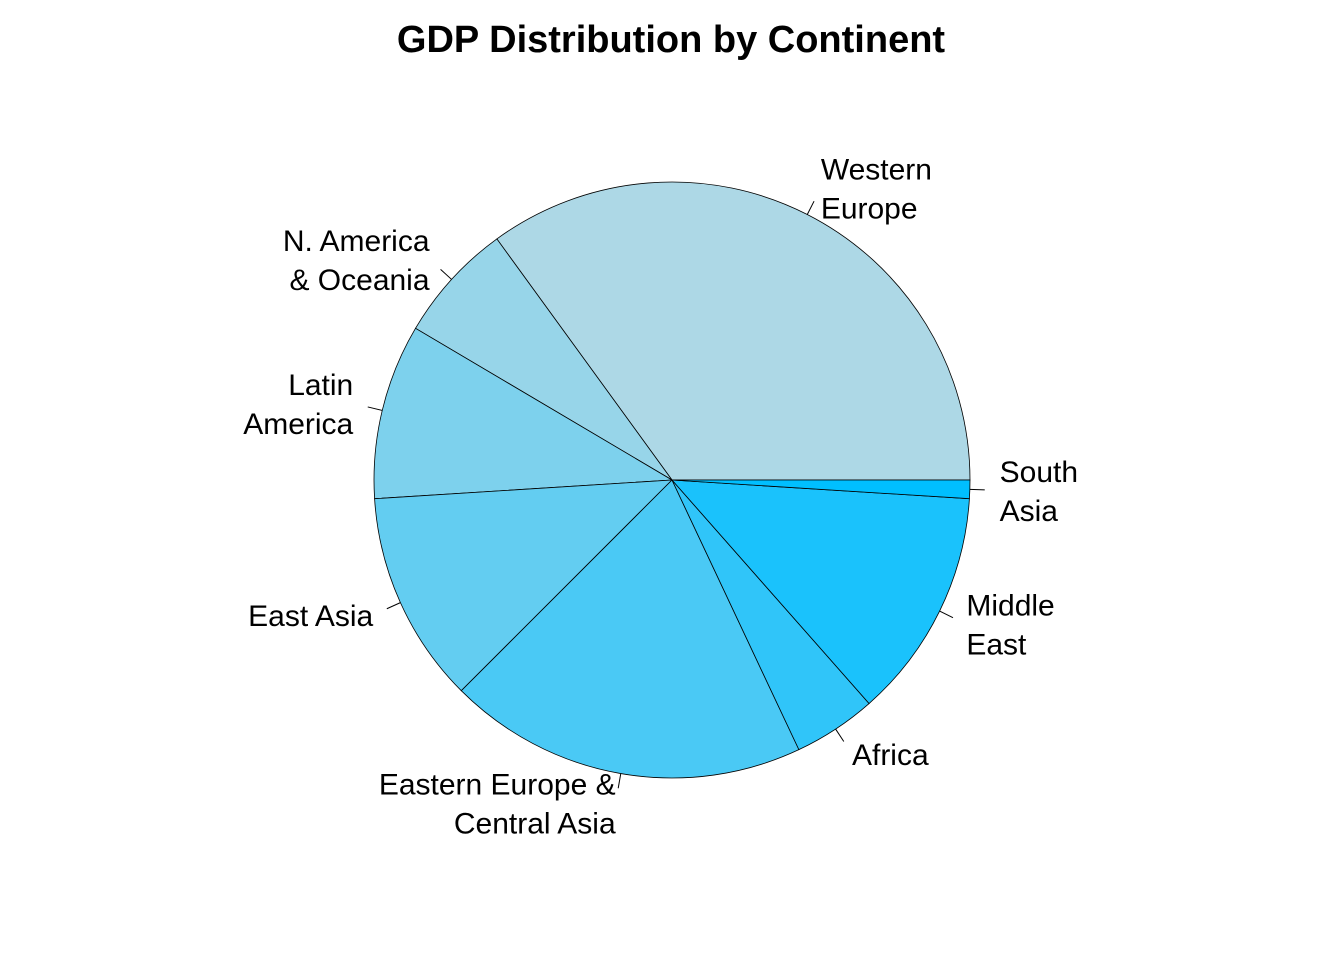  Describe the element at coordinates (890, 755) in the screenshot. I see `slice-label-africa: Africa` at that location.